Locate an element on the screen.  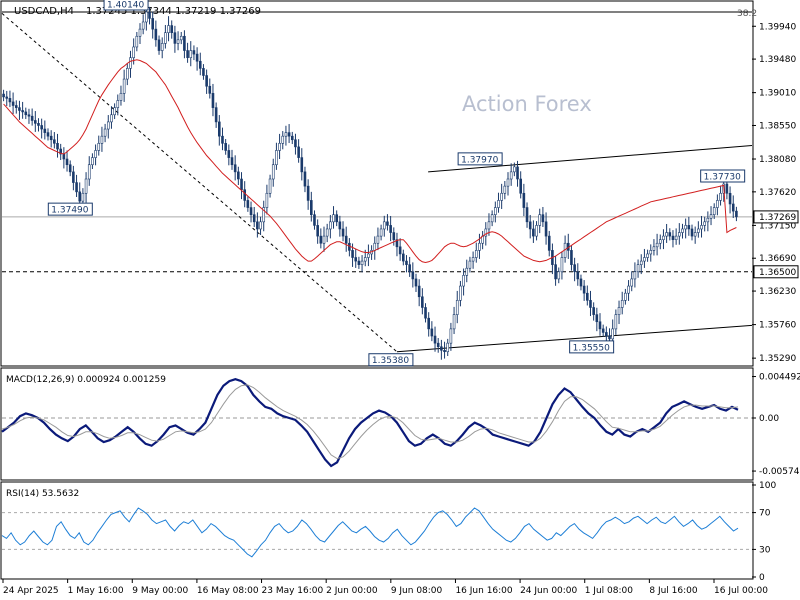
time-tick-label: 9 May 00:00 is located at coordinates (160, 591).